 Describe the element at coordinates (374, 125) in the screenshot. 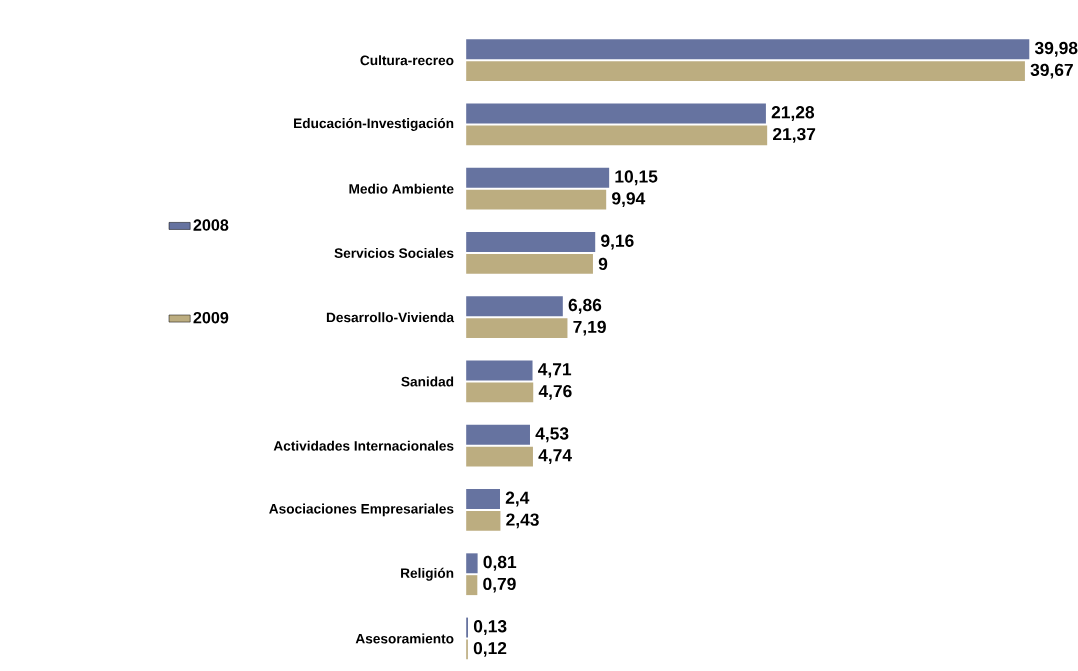

I see `y-tick-label: Educación-Investigación` at that location.